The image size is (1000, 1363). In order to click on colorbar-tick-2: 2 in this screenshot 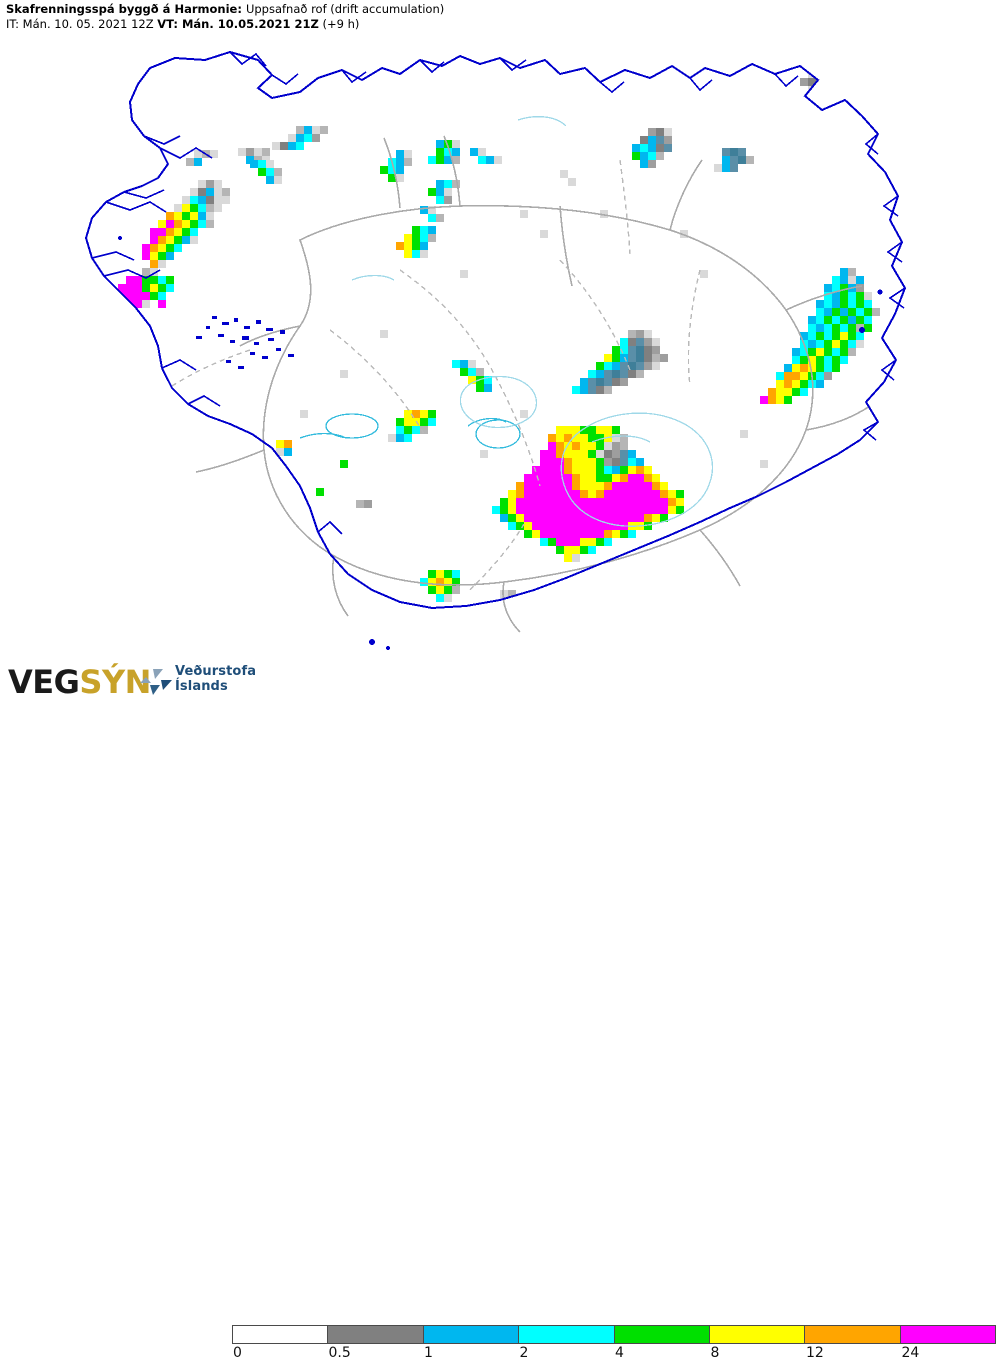, I will do `click(524, 1353)`.